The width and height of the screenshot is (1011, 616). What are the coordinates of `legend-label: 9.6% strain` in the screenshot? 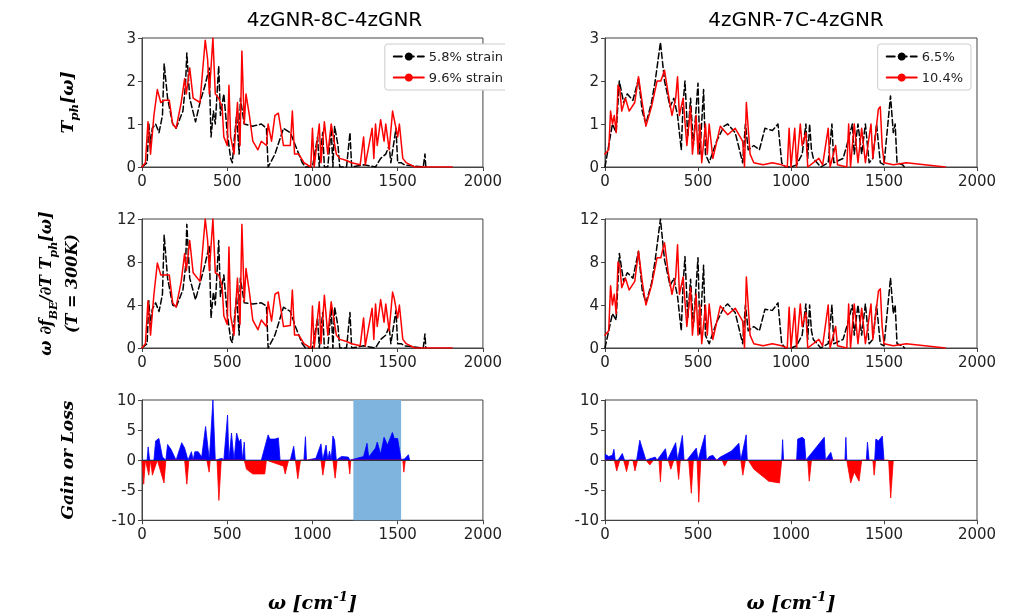 It's located at (466, 77).